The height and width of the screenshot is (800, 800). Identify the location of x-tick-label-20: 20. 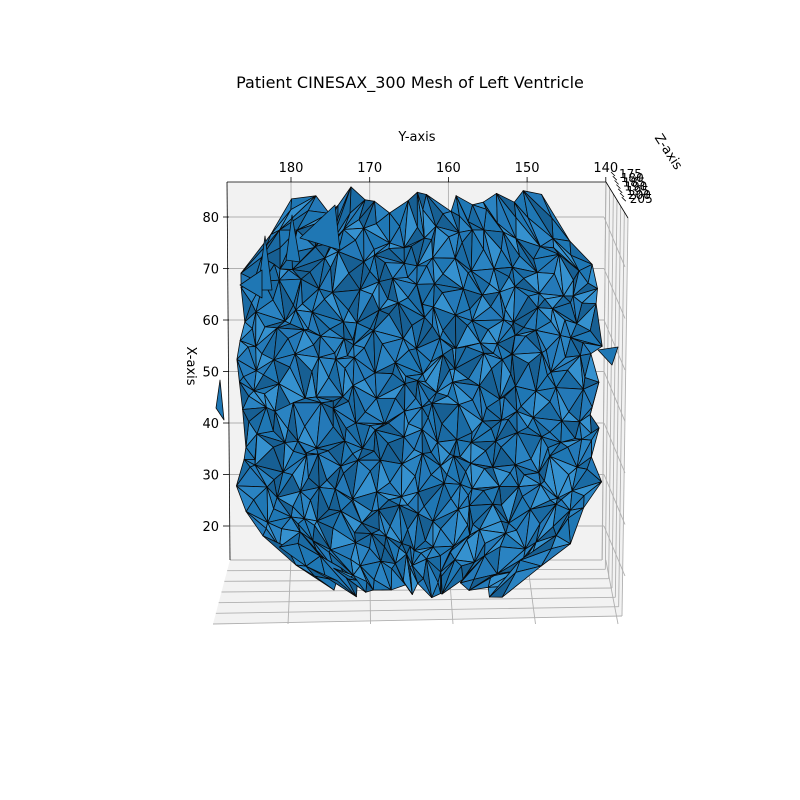
(210, 527).